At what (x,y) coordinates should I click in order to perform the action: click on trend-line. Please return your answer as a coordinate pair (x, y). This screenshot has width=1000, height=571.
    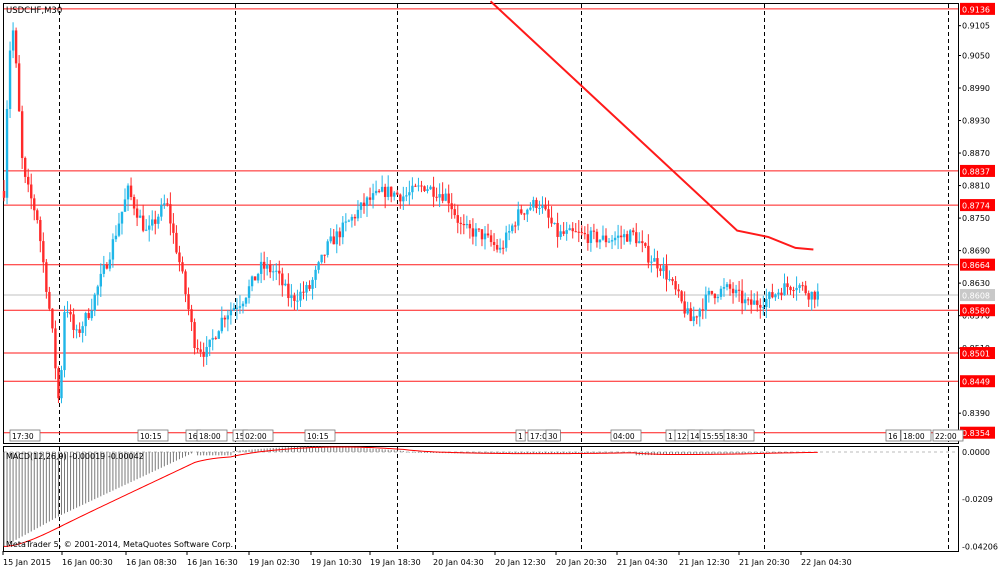
    Looking at the image, I should click on (651, 125).